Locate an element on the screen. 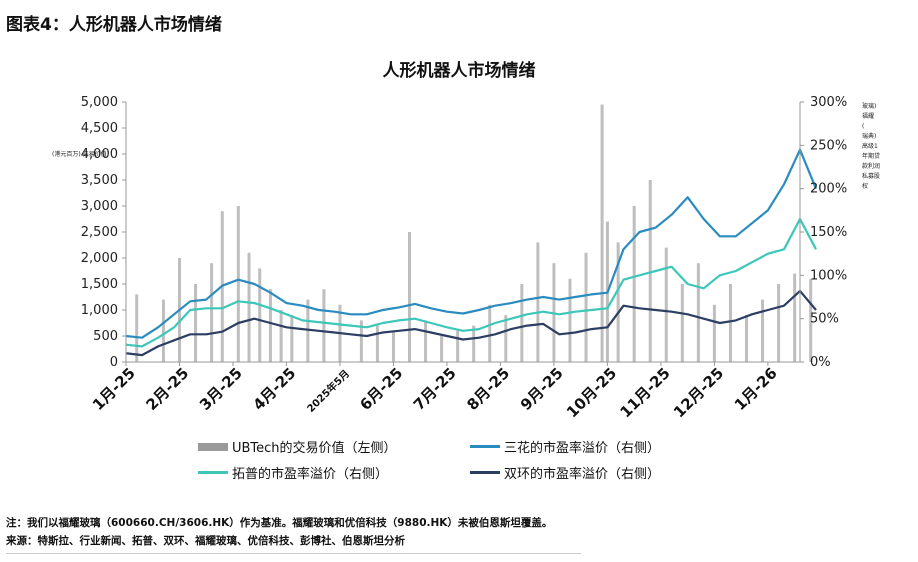 The width and height of the screenshot is (918, 562). x-tick-label: 7月-25 is located at coordinates (435, 389).